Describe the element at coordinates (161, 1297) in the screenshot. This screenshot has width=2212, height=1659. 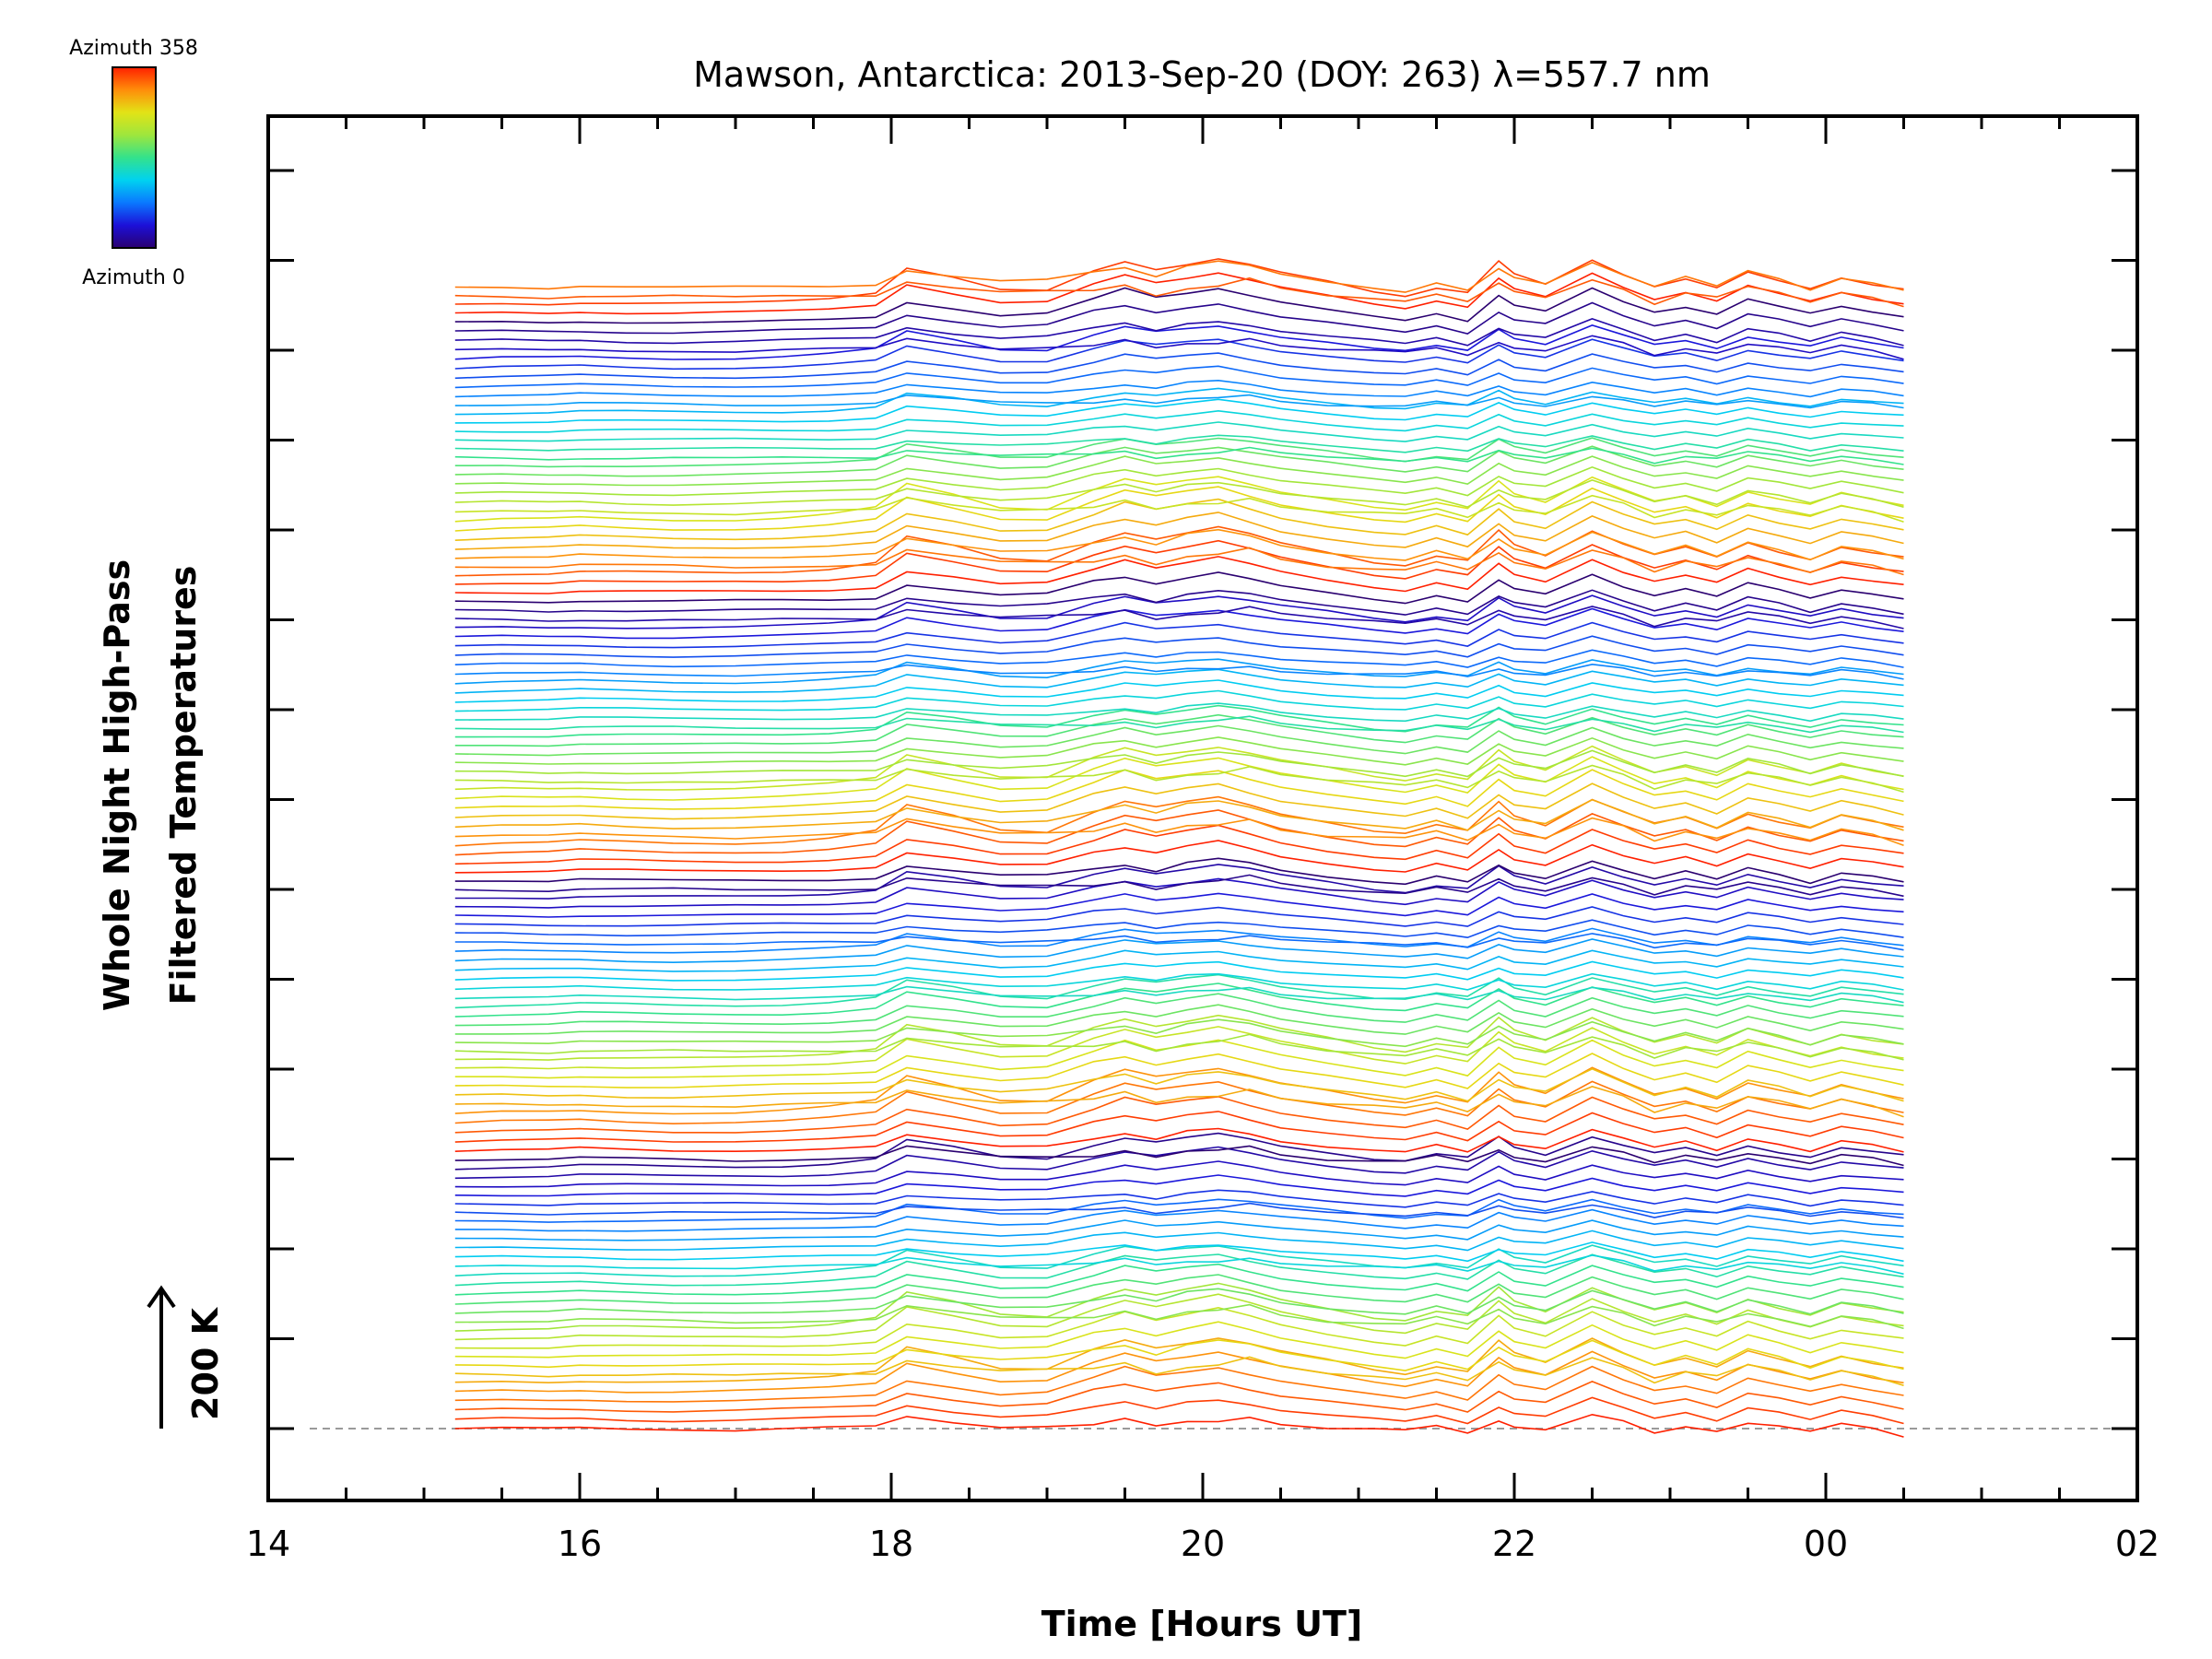
I see `scale-bar-arrowhead` at that location.